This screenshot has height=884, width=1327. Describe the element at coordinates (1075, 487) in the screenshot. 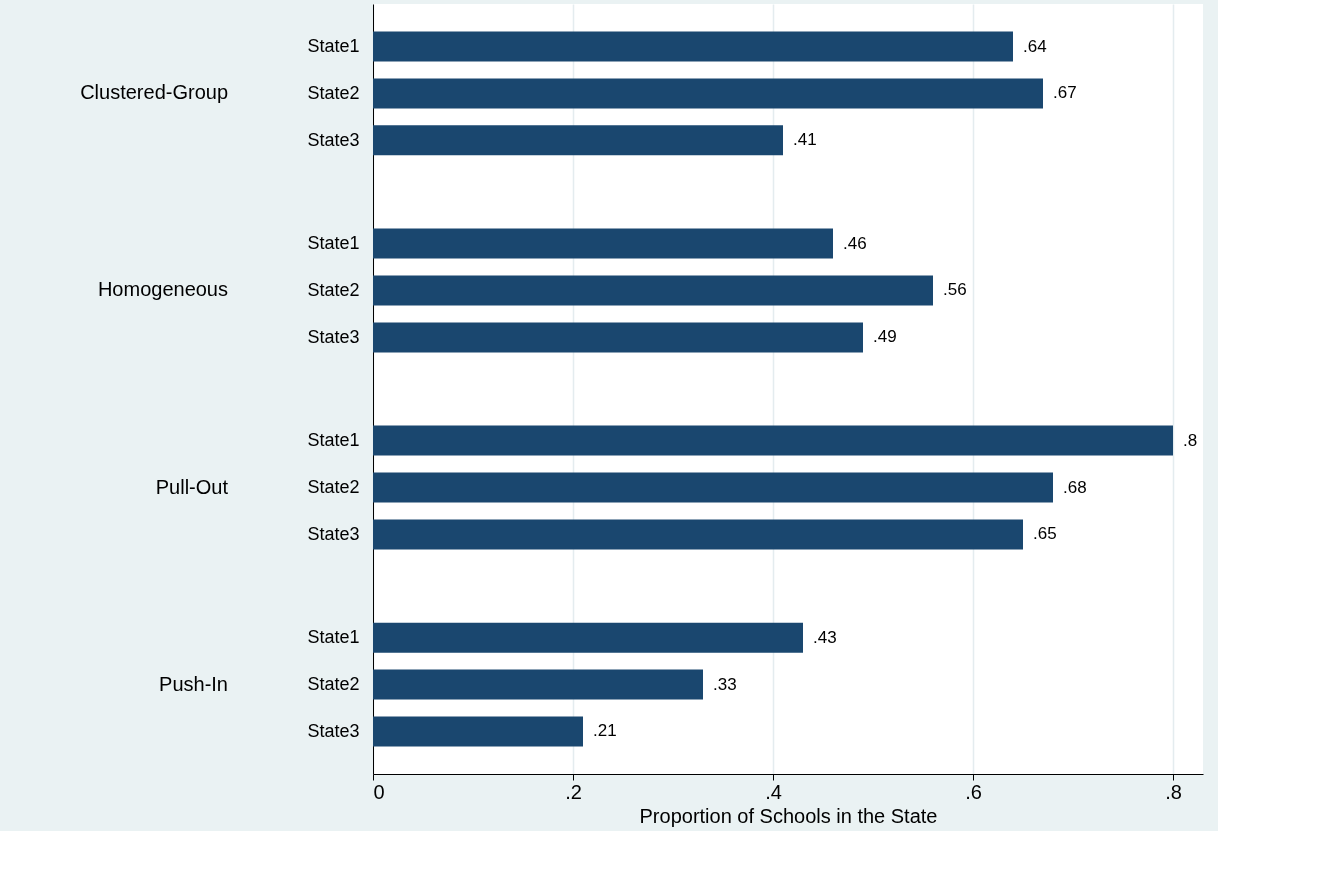

I see `data-label: .68` at that location.